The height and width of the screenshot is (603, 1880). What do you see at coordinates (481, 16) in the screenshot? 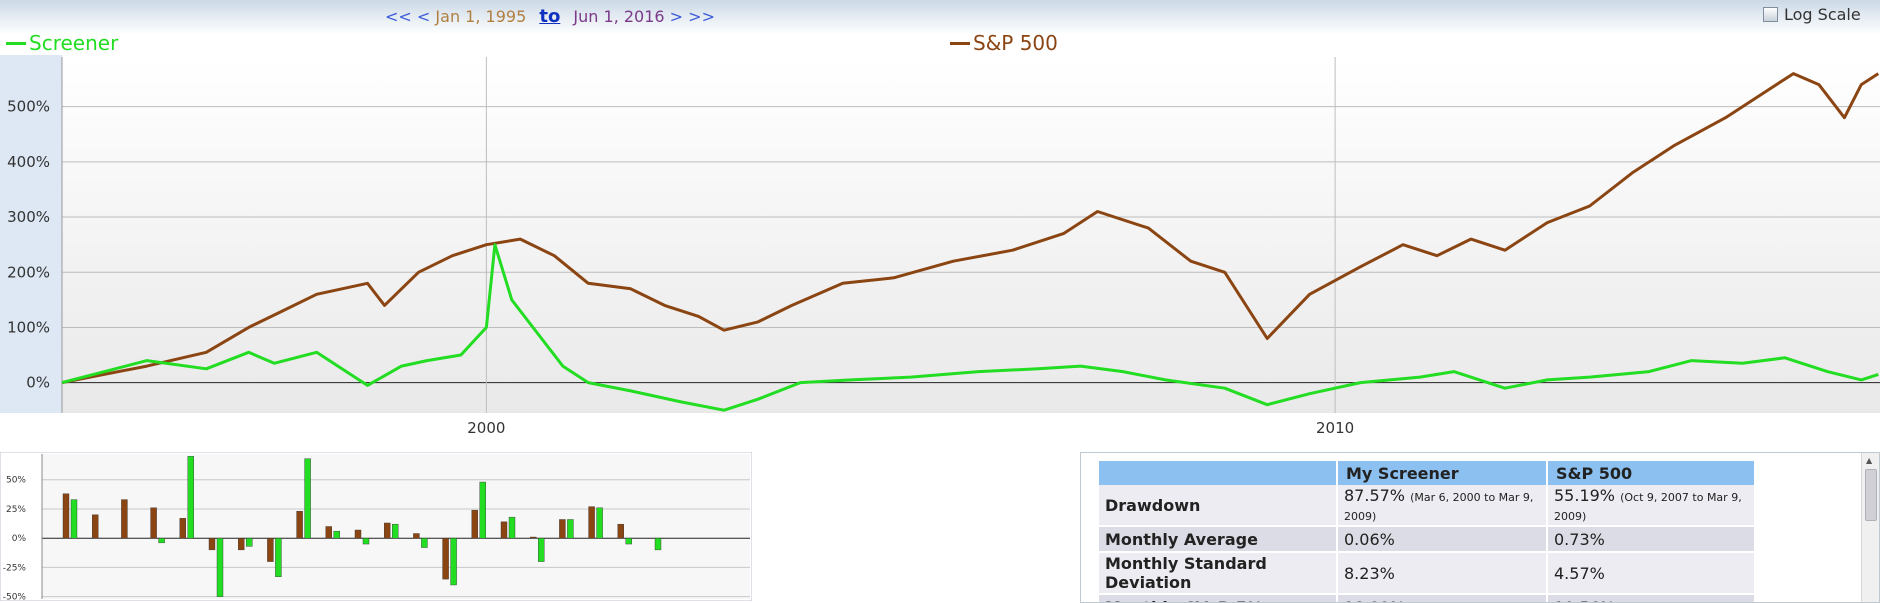
I see `start-date: Jan 1, 1995` at bounding box center [481, 16].